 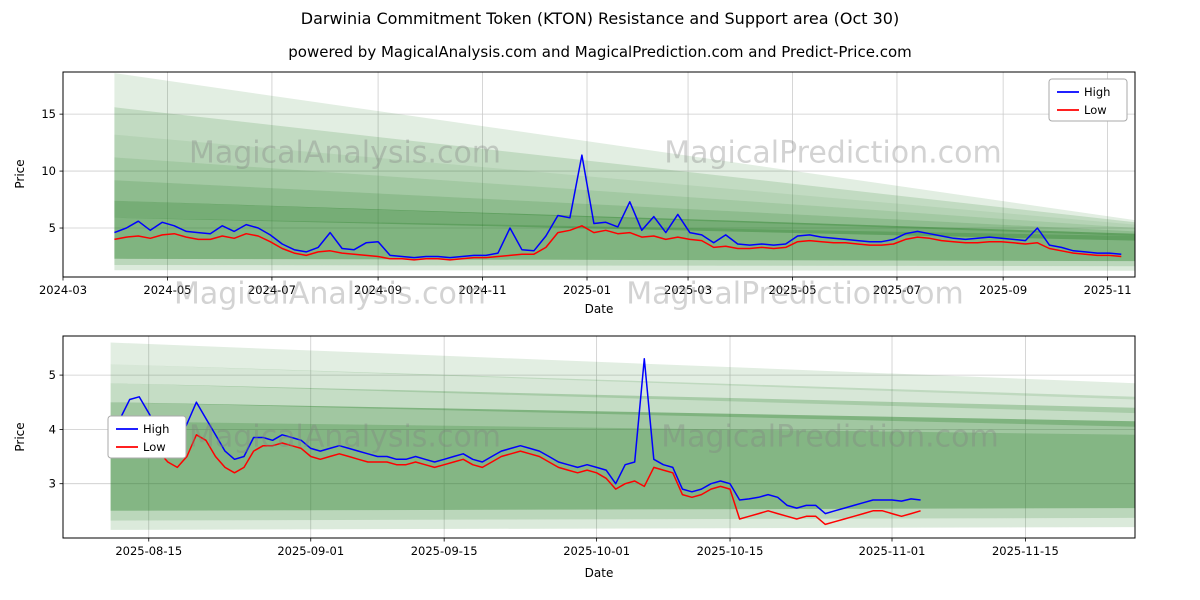 I want to click on x-tick-label: 2025-01, so click(x=587, y=290).